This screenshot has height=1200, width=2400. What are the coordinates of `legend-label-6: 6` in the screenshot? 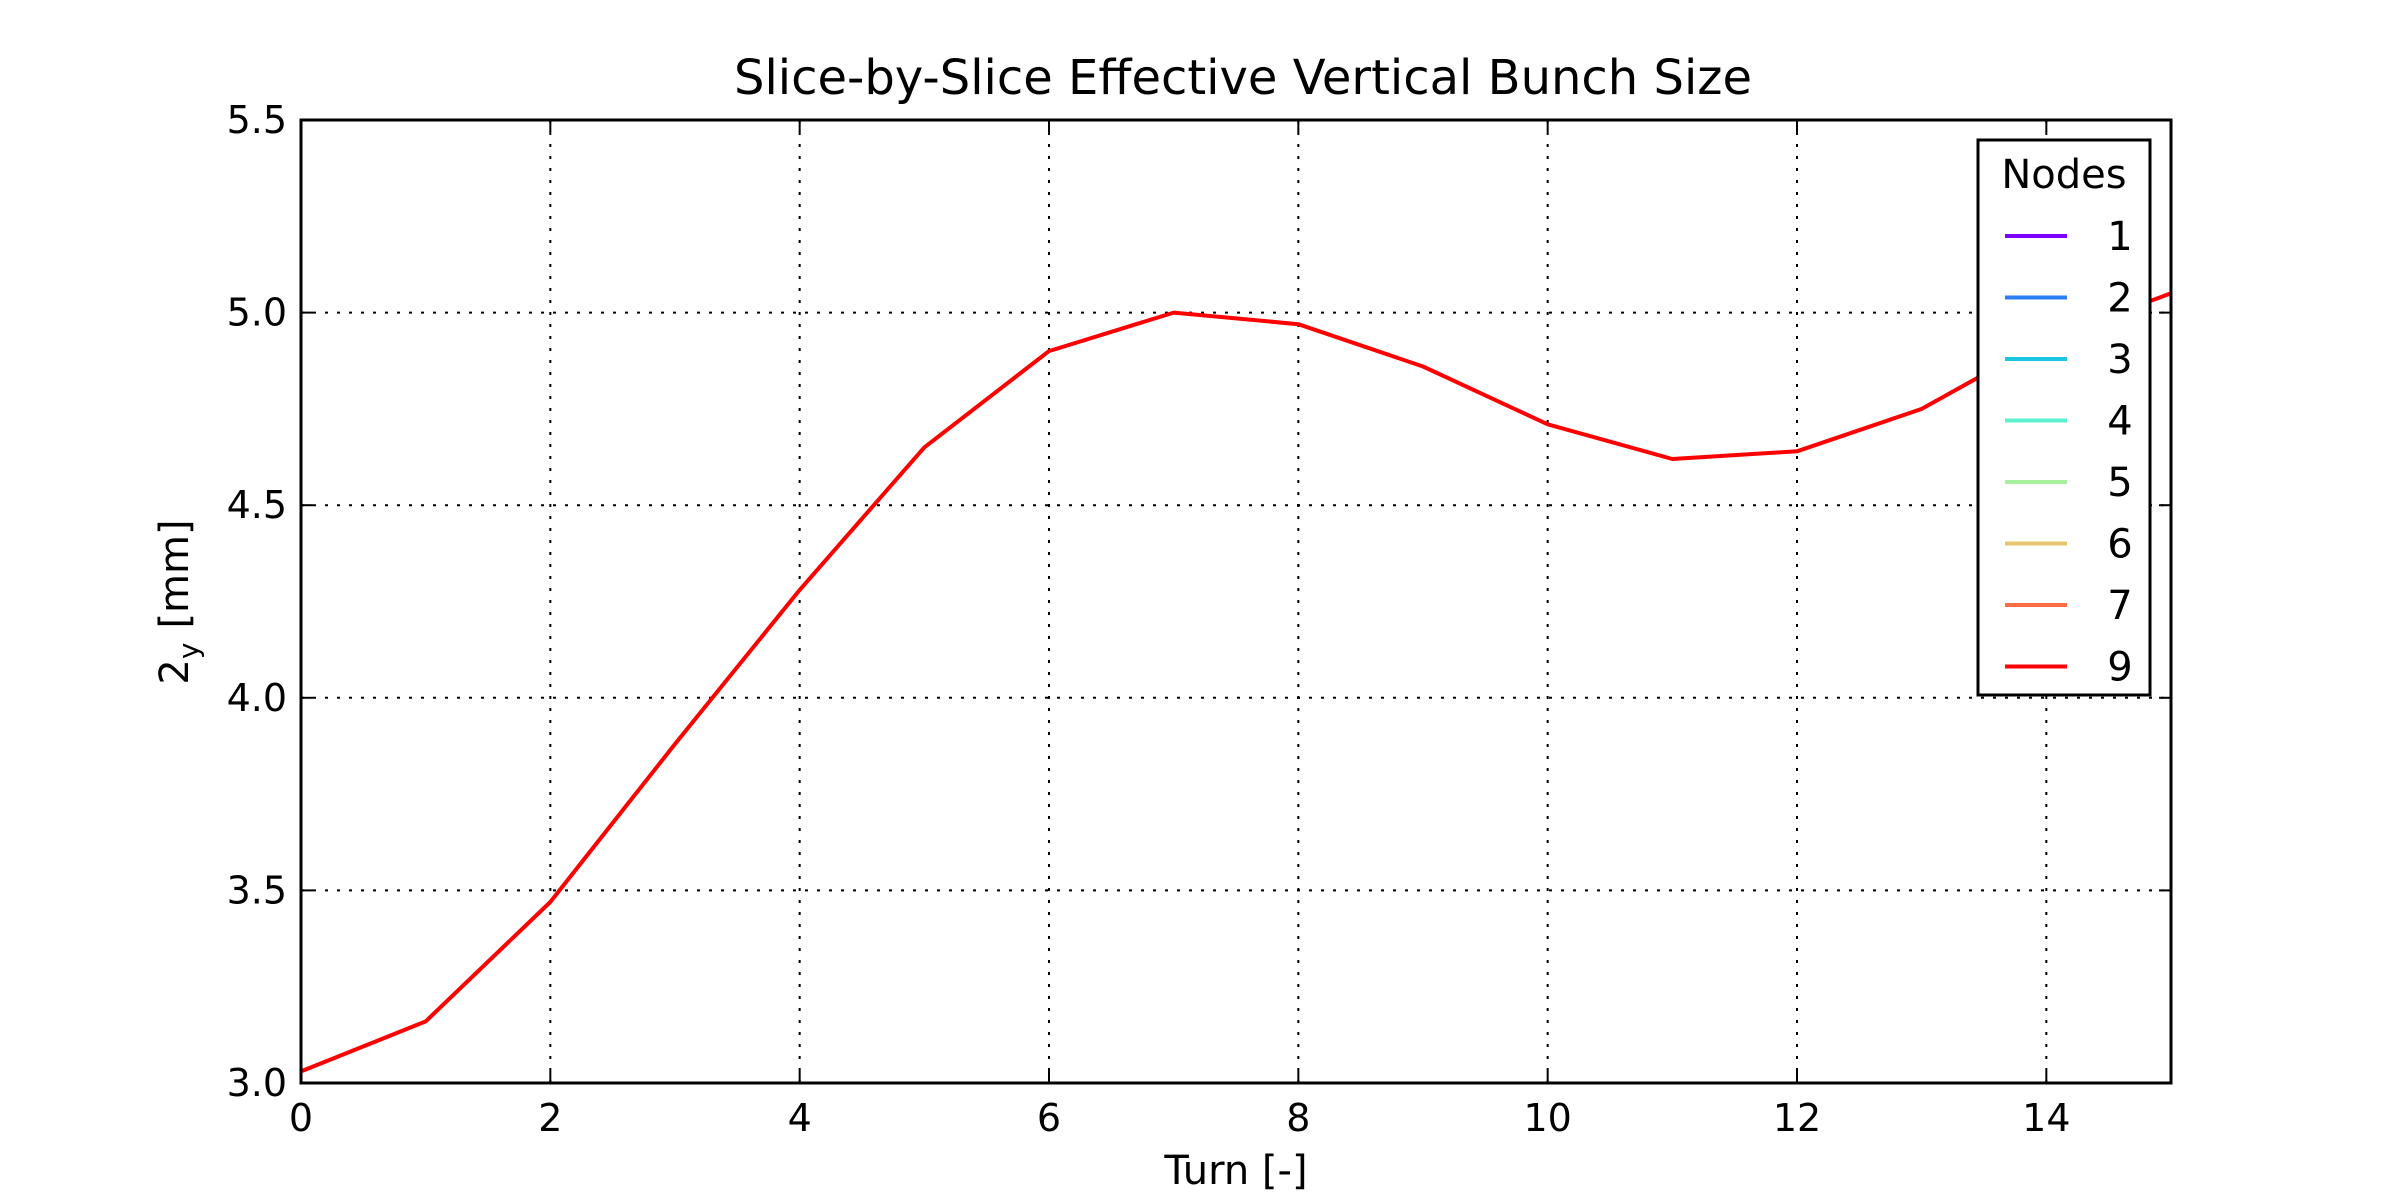 It's located at (2119, 545).